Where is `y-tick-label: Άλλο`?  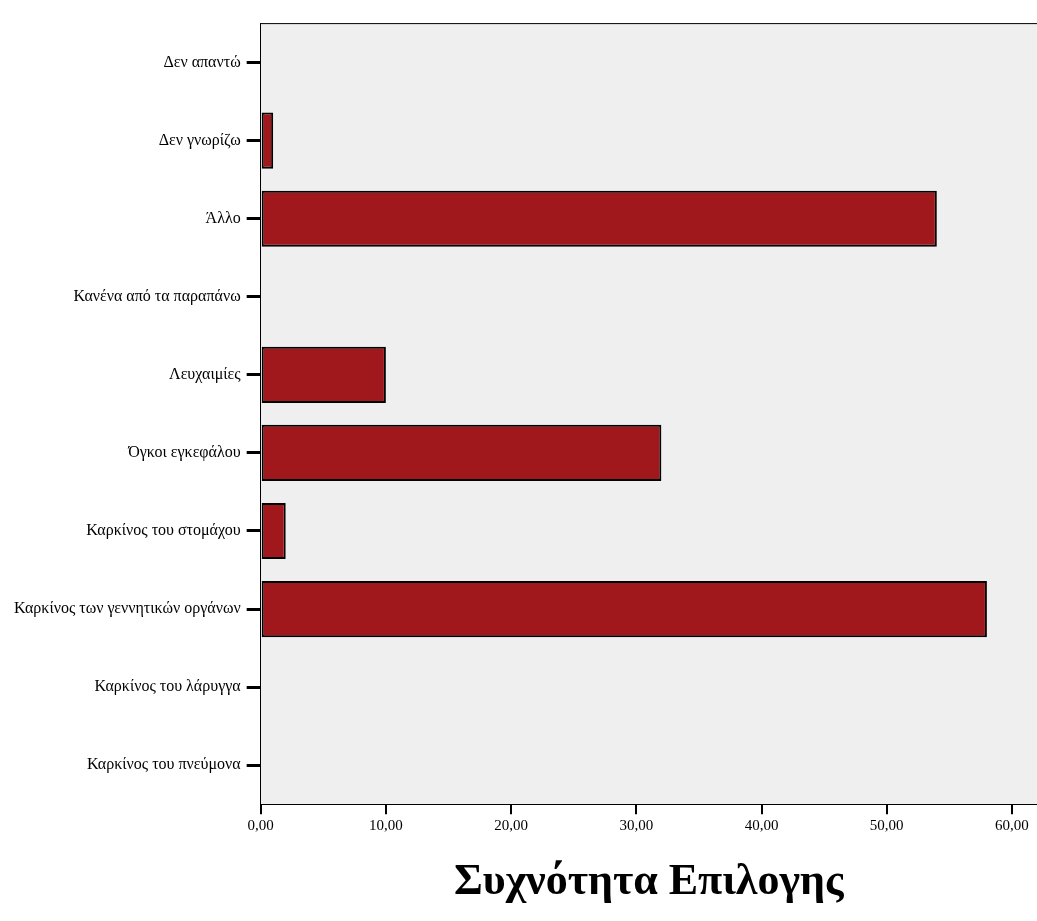
y-tick-label: Άλλο is located at coordinates (223, 217).